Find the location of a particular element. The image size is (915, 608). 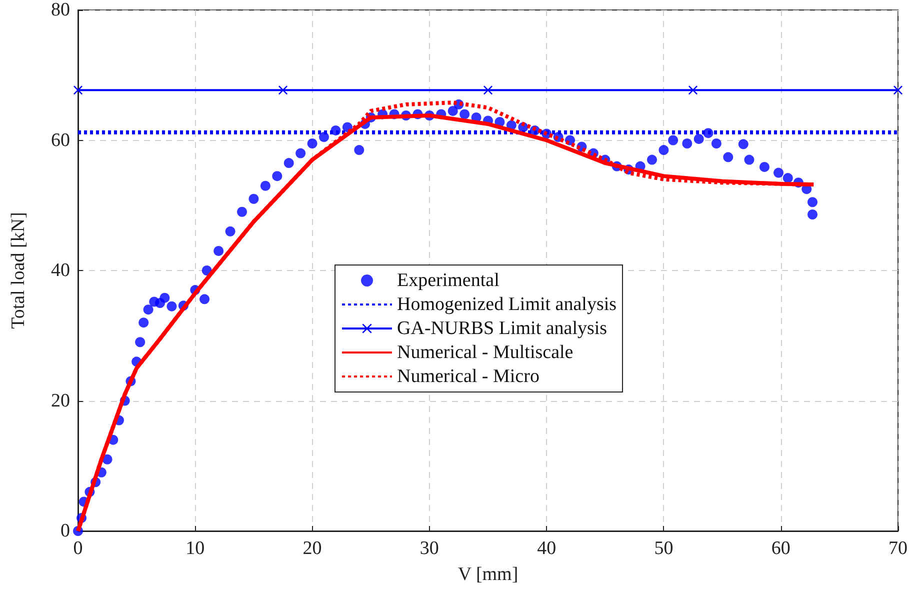

y-axis-title: Total load [kN] is located at coordinates (18, 270).